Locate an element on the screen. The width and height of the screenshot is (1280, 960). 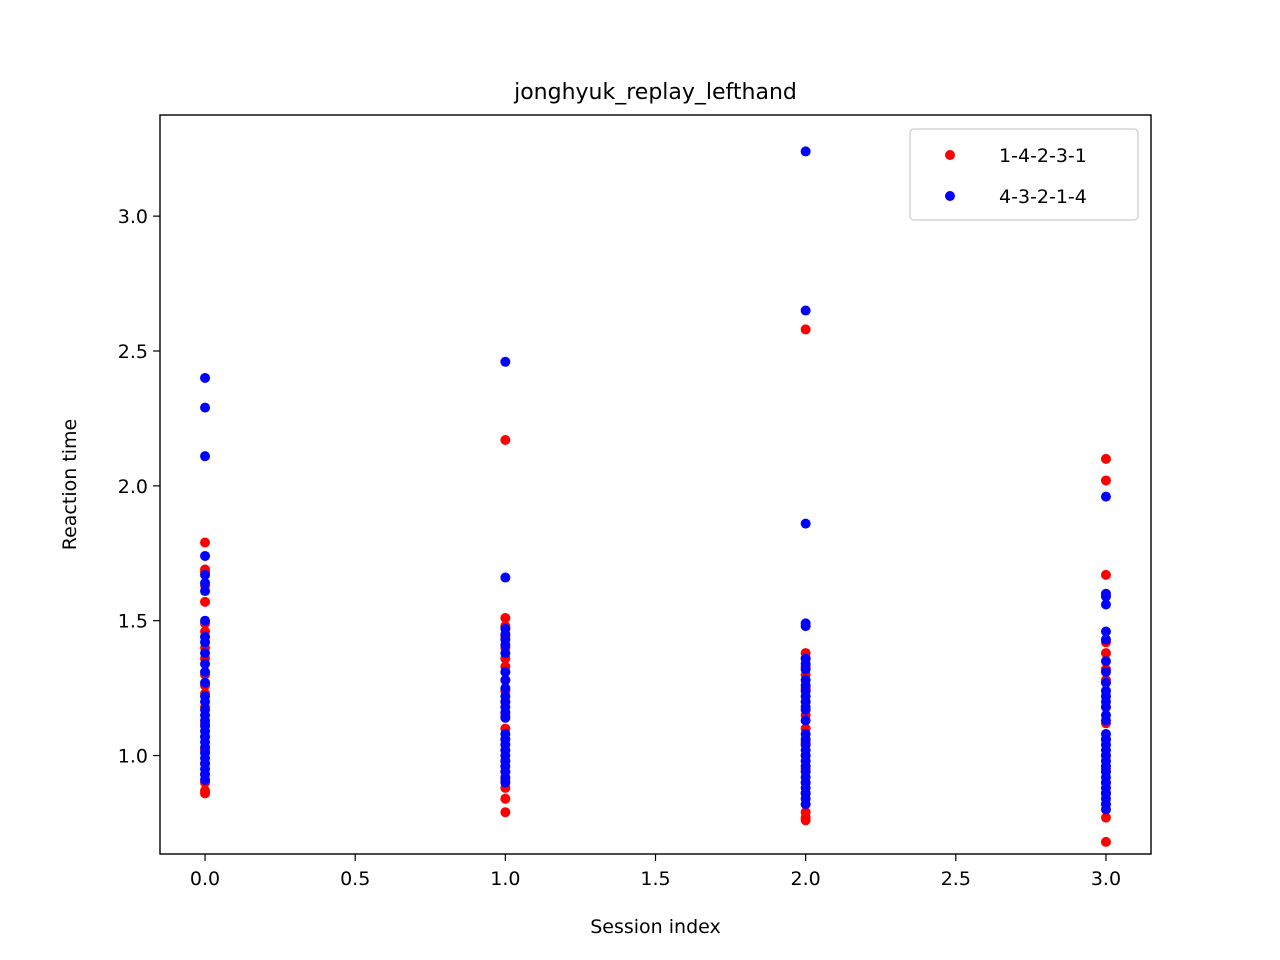
x-tick-label: 3.0 is located at coordinates (1106, 879).